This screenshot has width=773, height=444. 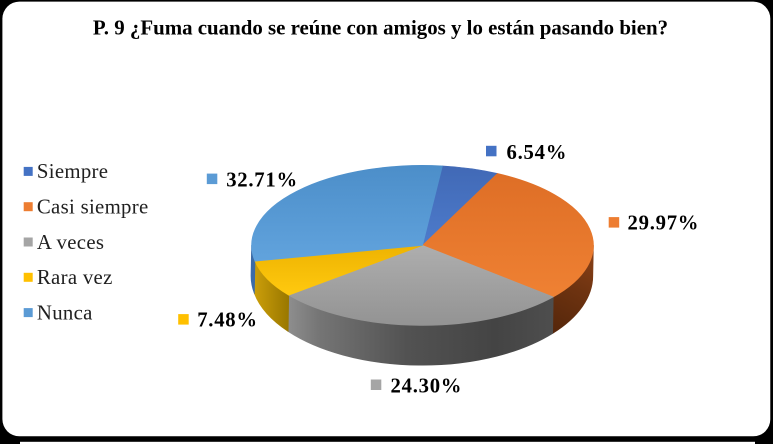 I want to click on svg-text: Nunca, so click(x=65, y=312).